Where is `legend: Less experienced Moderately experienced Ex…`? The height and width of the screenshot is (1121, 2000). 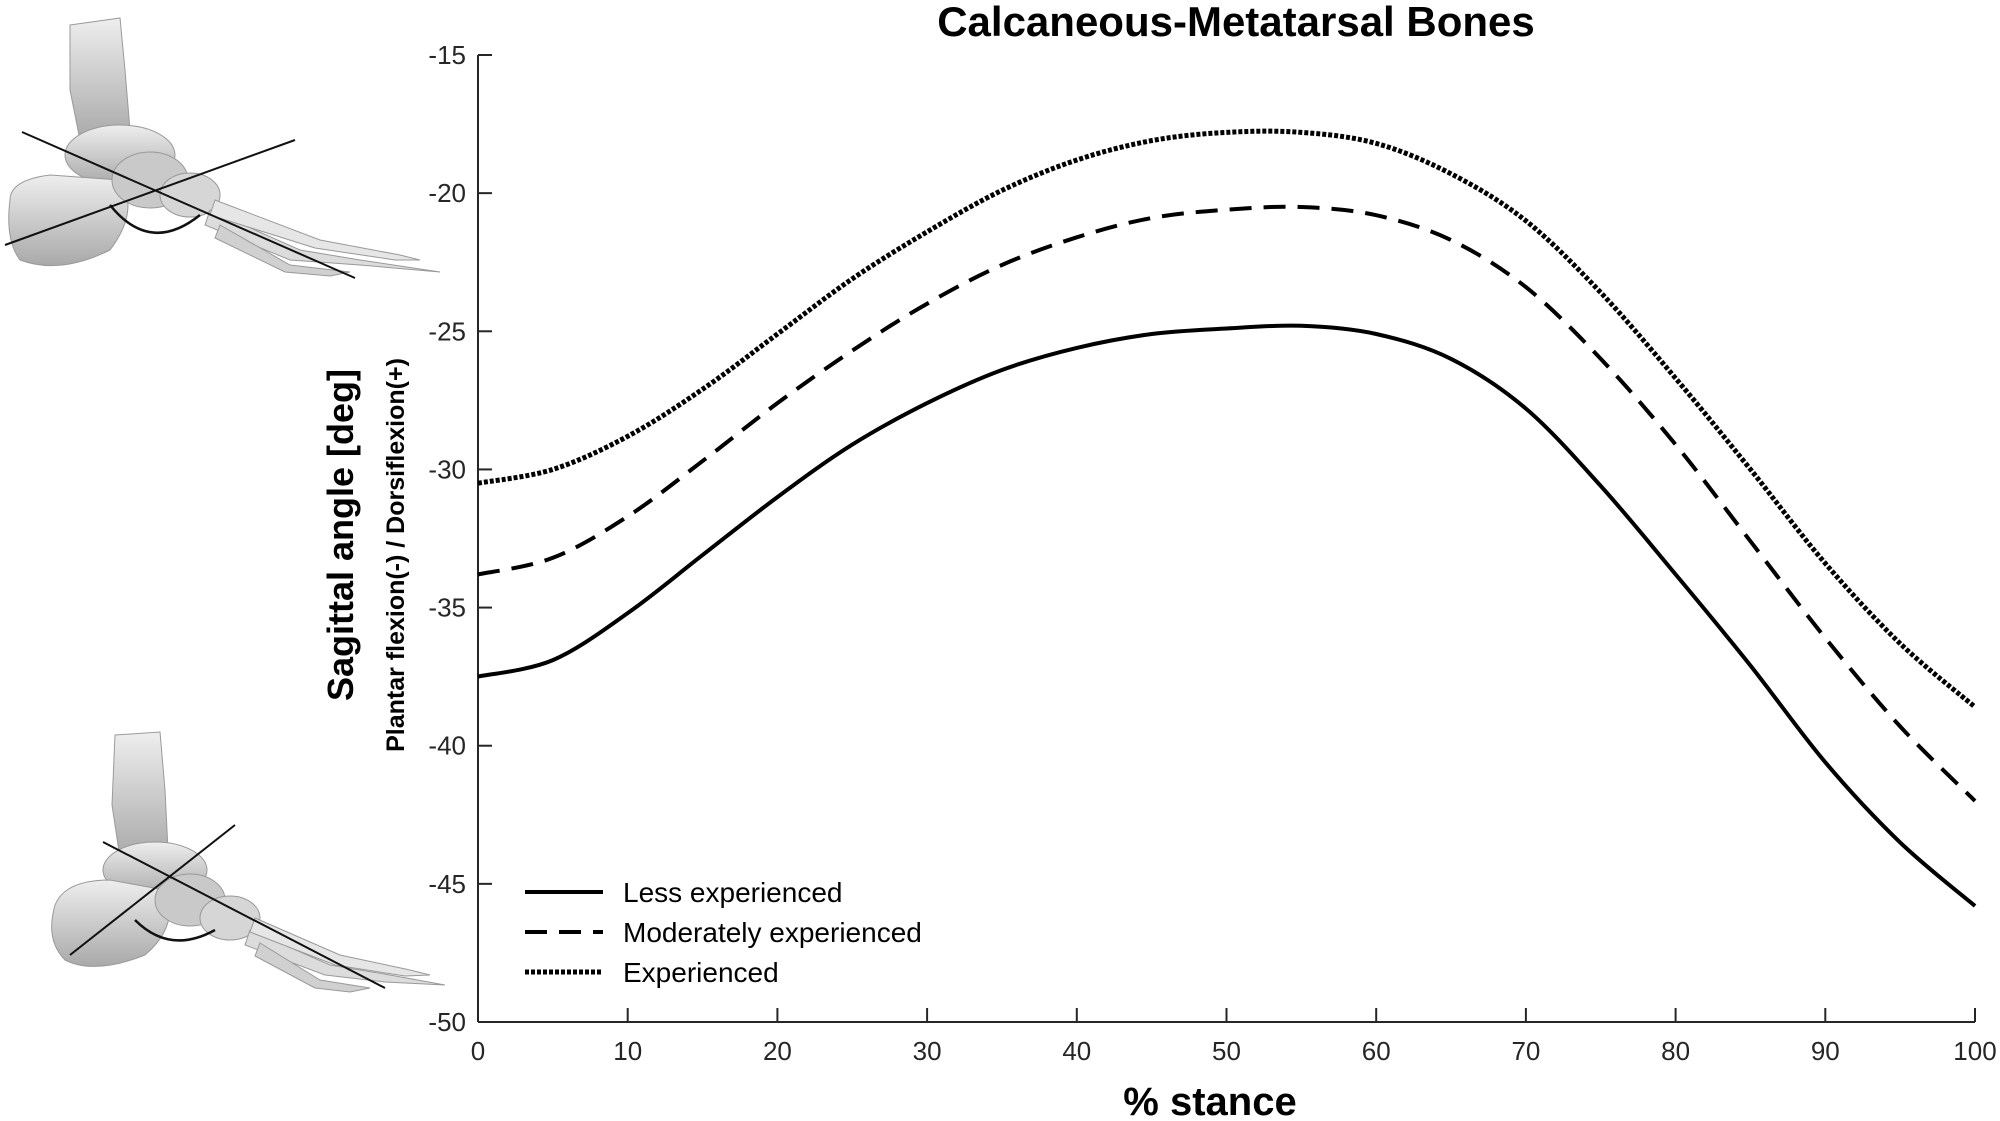
legend: Less experienced Moderately experienced Ex… is located at coordinates (723, 932).